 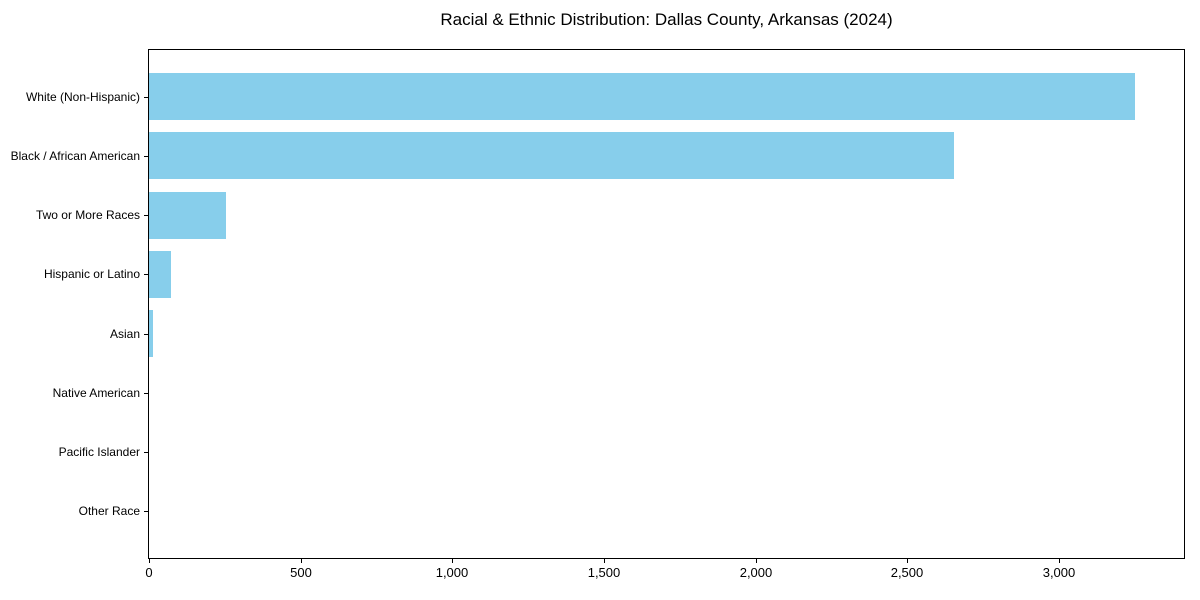 What do you see at coordinates (99, 452) in the screenshot?
I see `y-axis-label: Pacific Islander` at bounding box center [99, 452].